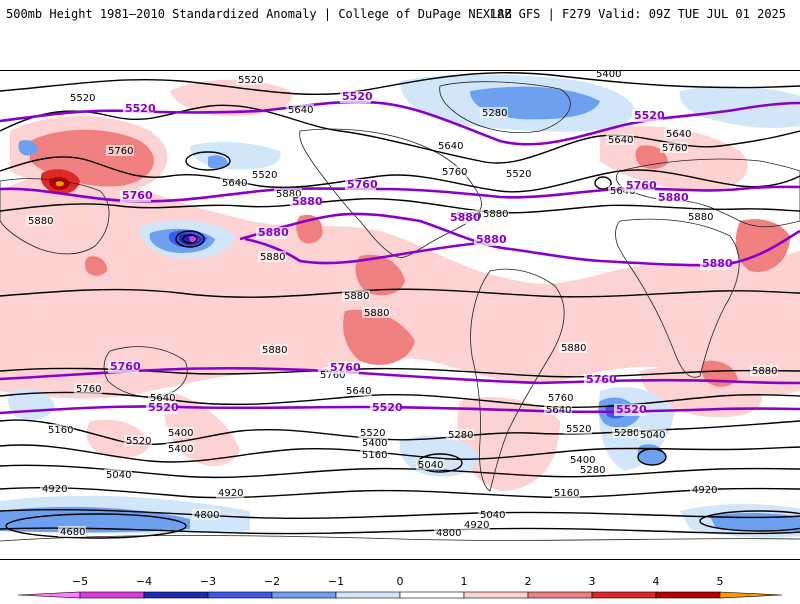 This screenshot has height=604, width=800. What do you see at coordinates (592, 581) in the screenshot?
I see `colorbar-tick-label: 3` at bounding box center [592, 581].